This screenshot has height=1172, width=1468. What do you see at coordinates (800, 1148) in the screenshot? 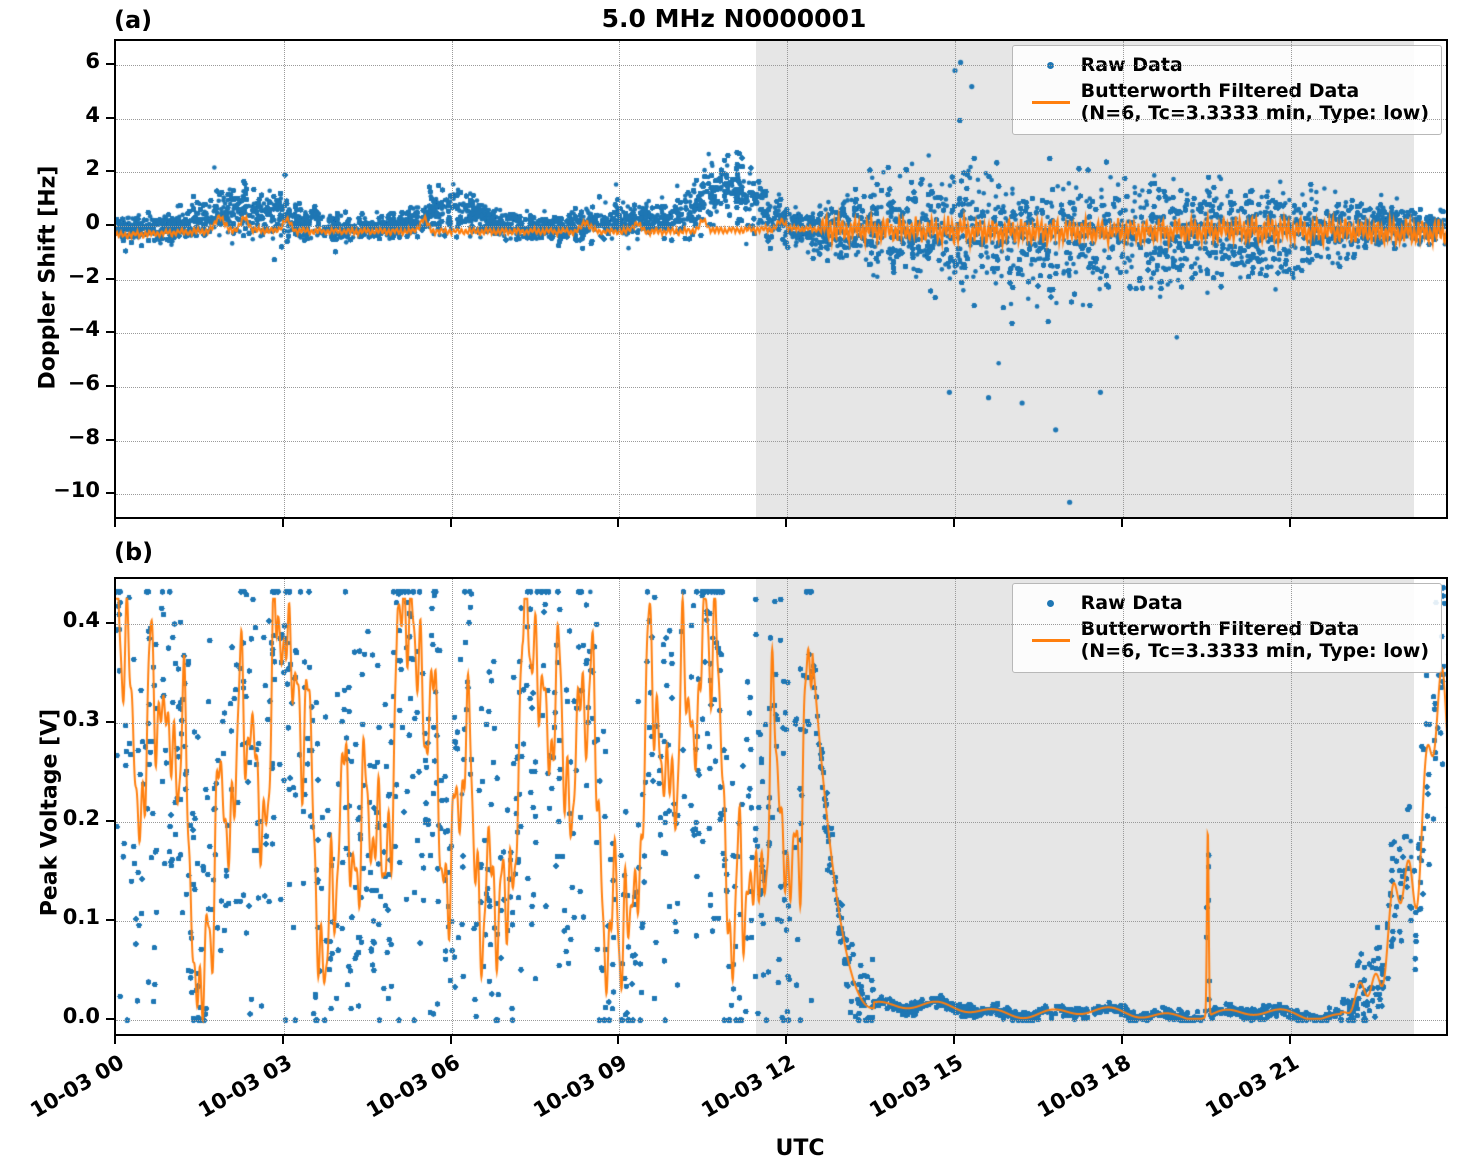
I see `x-axis-label: UTC` at bounding box center [800, 1148].